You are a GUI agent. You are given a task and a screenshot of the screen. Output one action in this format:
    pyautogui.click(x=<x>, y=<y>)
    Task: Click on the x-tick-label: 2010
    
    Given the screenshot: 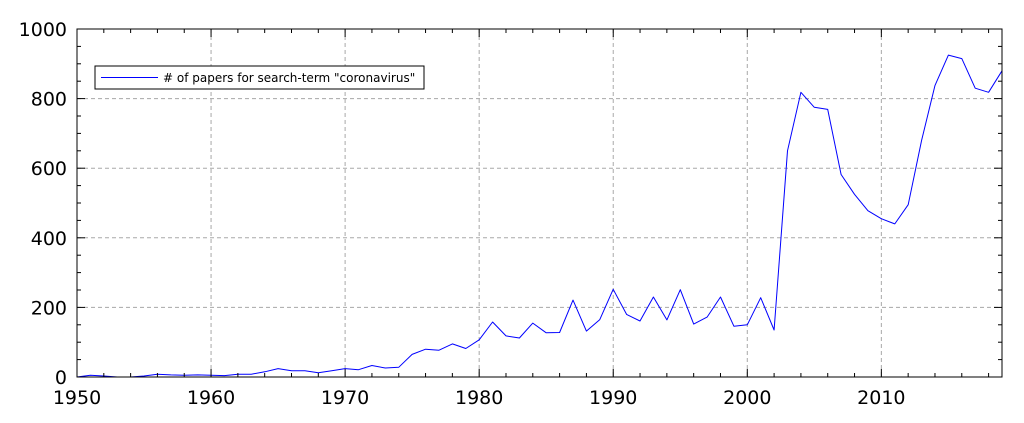 What is the action you would take?
    pyautogui.click(x=881, y=398)
    